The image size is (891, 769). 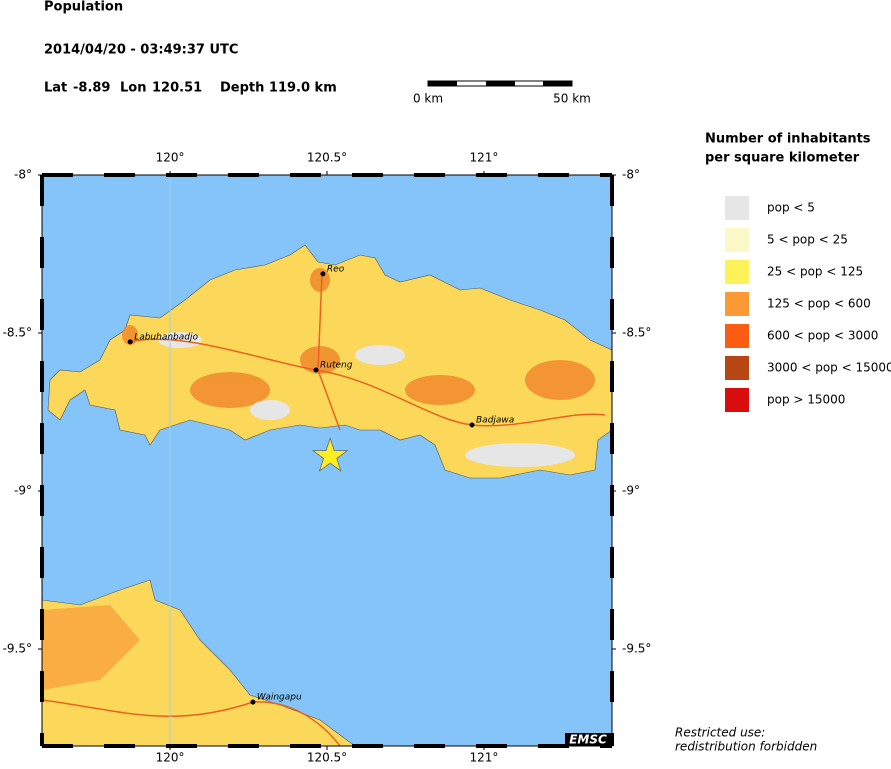 I want to click on legend-label: 5 < pop < 25, so click(x=807, y=240).